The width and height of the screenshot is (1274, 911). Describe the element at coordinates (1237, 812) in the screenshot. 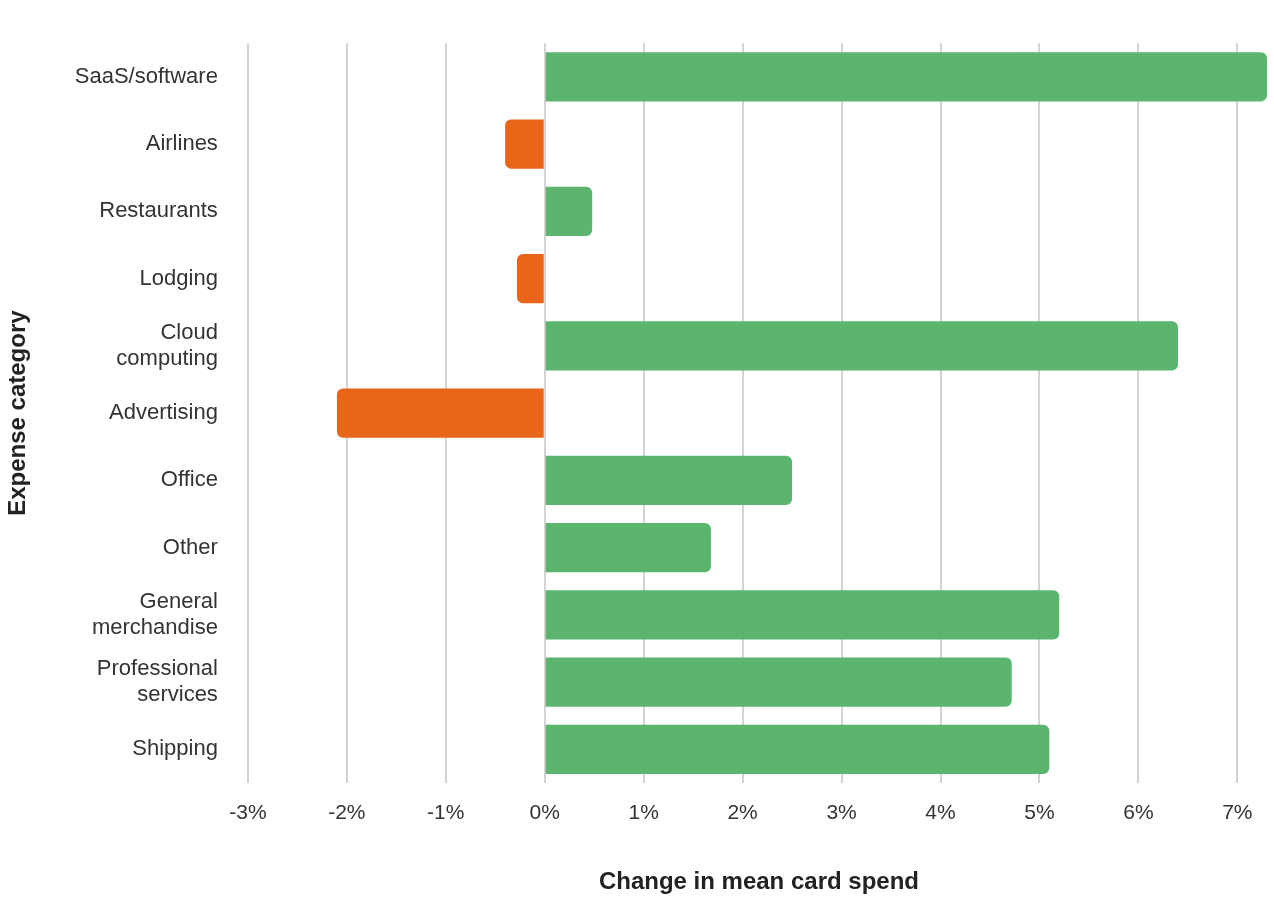

I see `x-tick-label: 7%` at that location.